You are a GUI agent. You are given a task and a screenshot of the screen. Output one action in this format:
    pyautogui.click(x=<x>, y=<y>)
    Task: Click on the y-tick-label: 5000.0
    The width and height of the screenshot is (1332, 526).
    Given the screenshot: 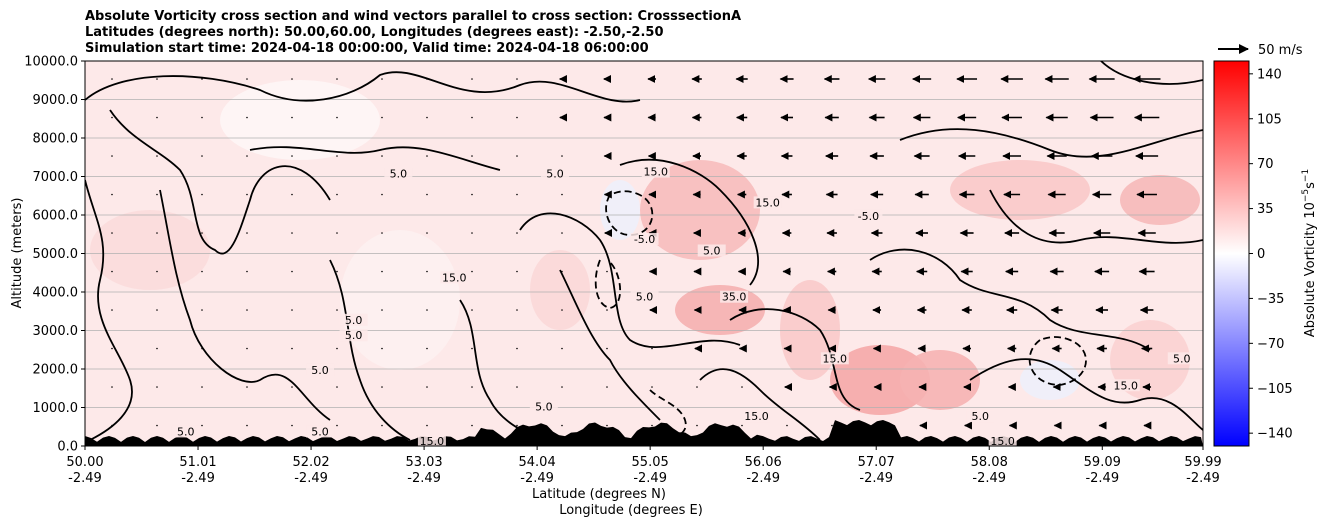 What is the action you would take?
    pyautogui.click(x=56, y=254)
    